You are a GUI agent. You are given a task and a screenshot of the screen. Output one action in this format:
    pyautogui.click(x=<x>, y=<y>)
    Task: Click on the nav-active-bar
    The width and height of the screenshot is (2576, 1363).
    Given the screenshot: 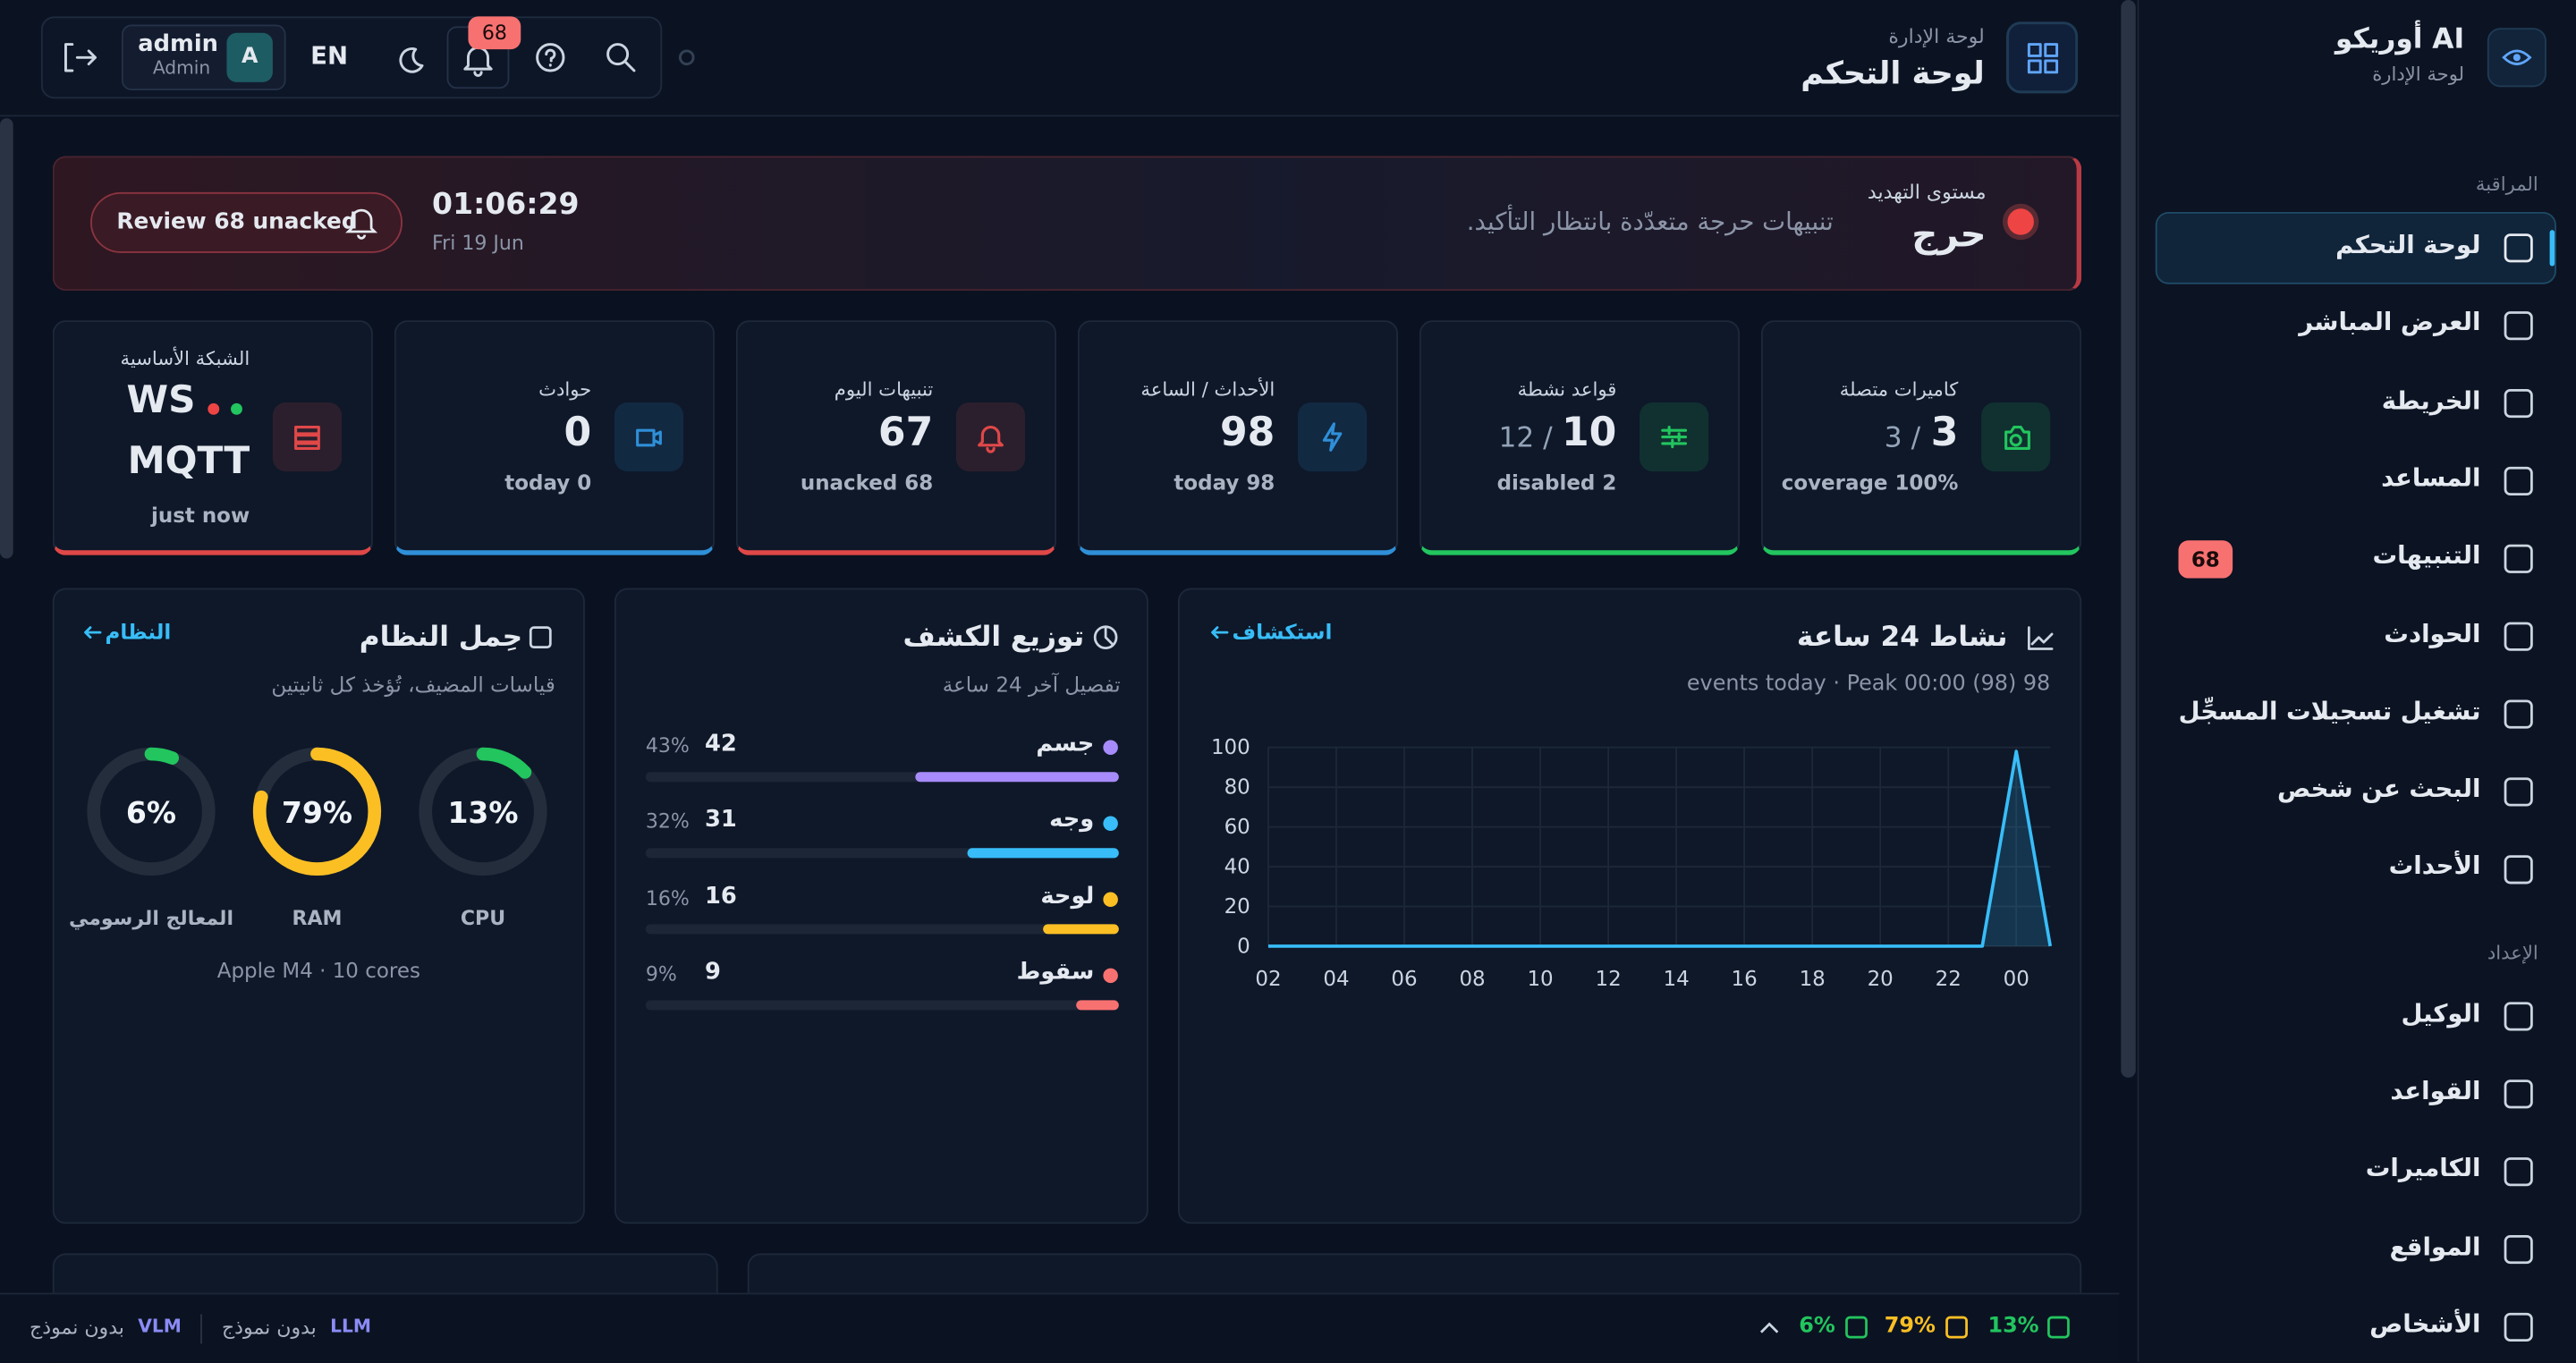 What is the action you would take?
    pyautogui.click(x=2552, y=249)
    